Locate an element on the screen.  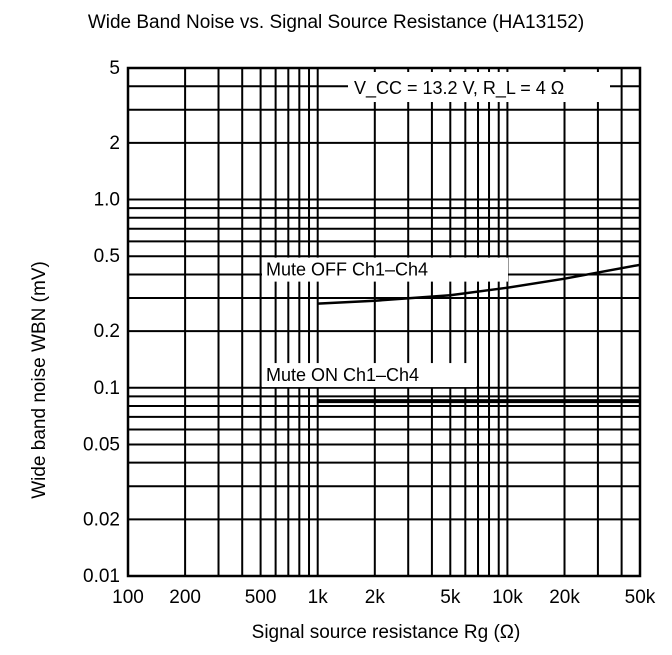
y-tick-label: 0.2 is located at coordinates (107, 331).